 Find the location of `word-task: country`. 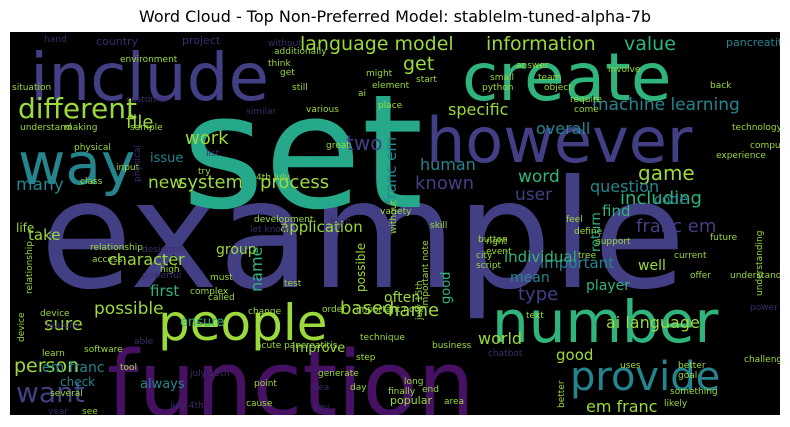

word-task: country is located at coordinates (117, 41).